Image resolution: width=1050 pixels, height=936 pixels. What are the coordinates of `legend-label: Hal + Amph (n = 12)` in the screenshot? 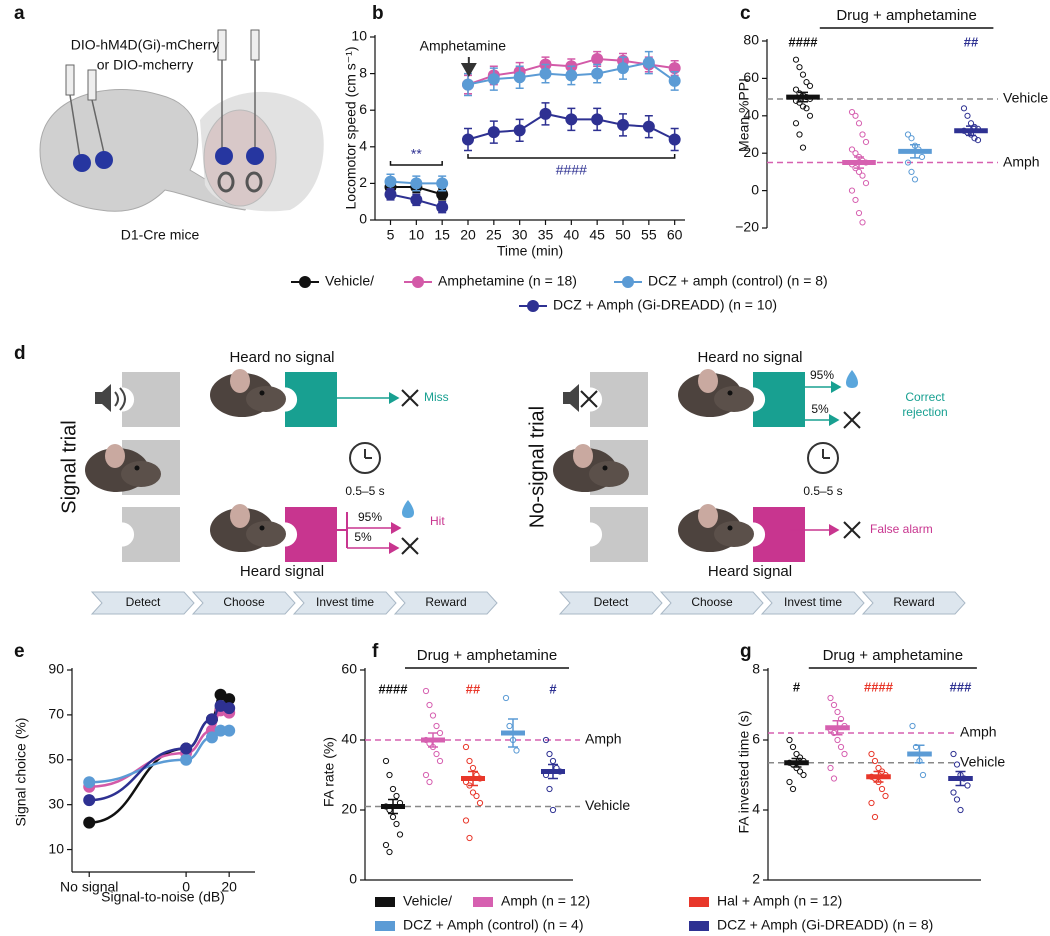 It's located at (779, 901).